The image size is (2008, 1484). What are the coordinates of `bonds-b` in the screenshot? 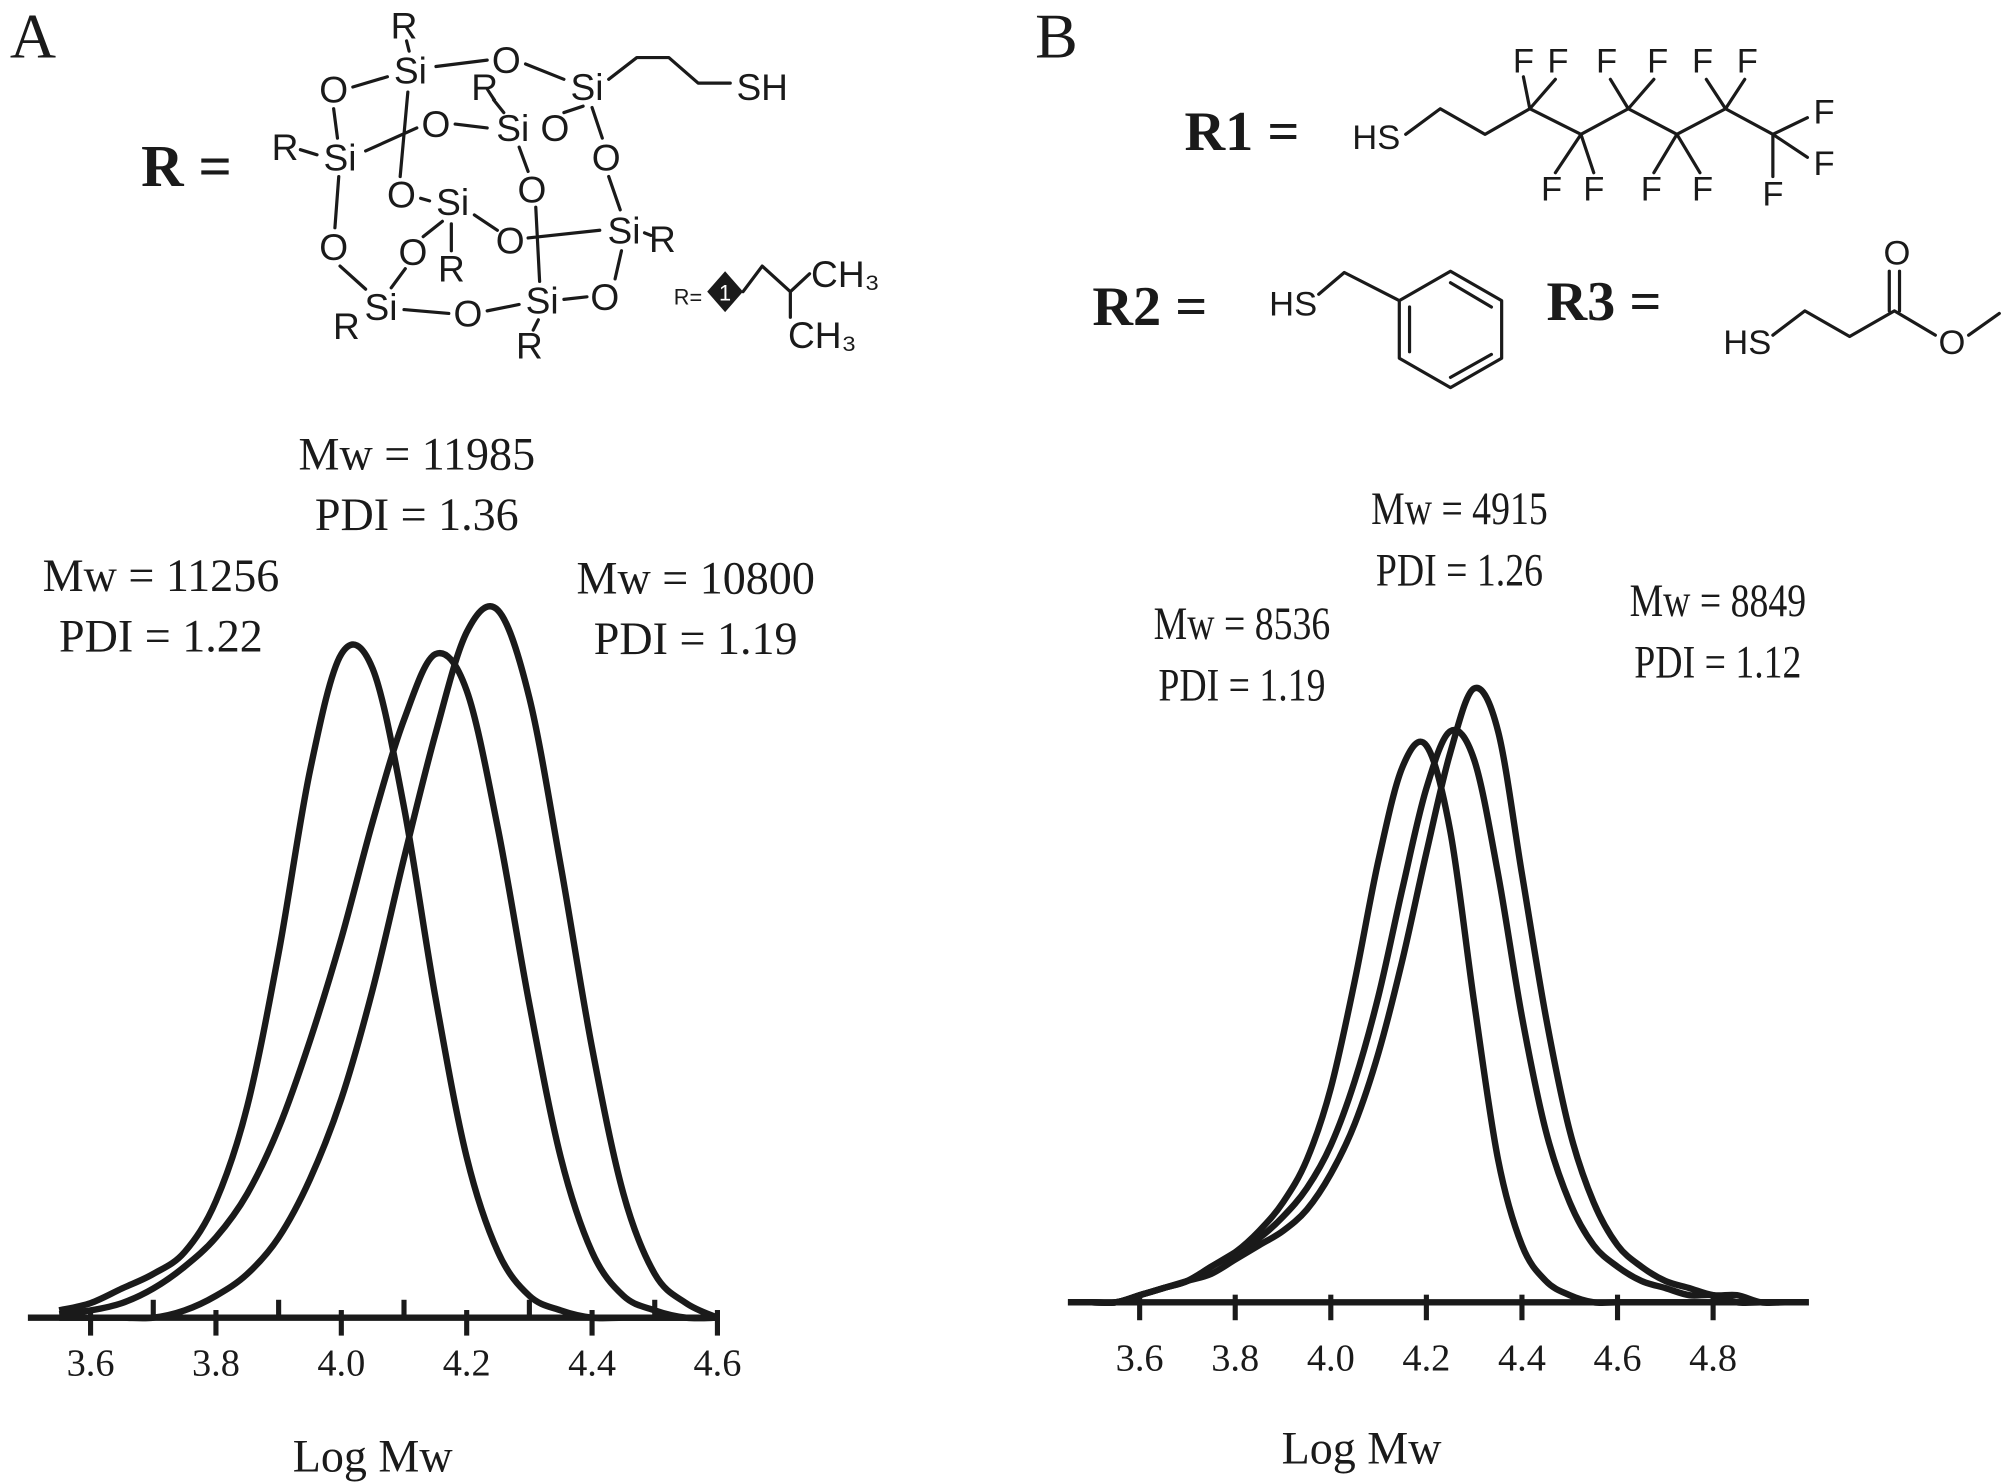 It's located at (1659, 232).